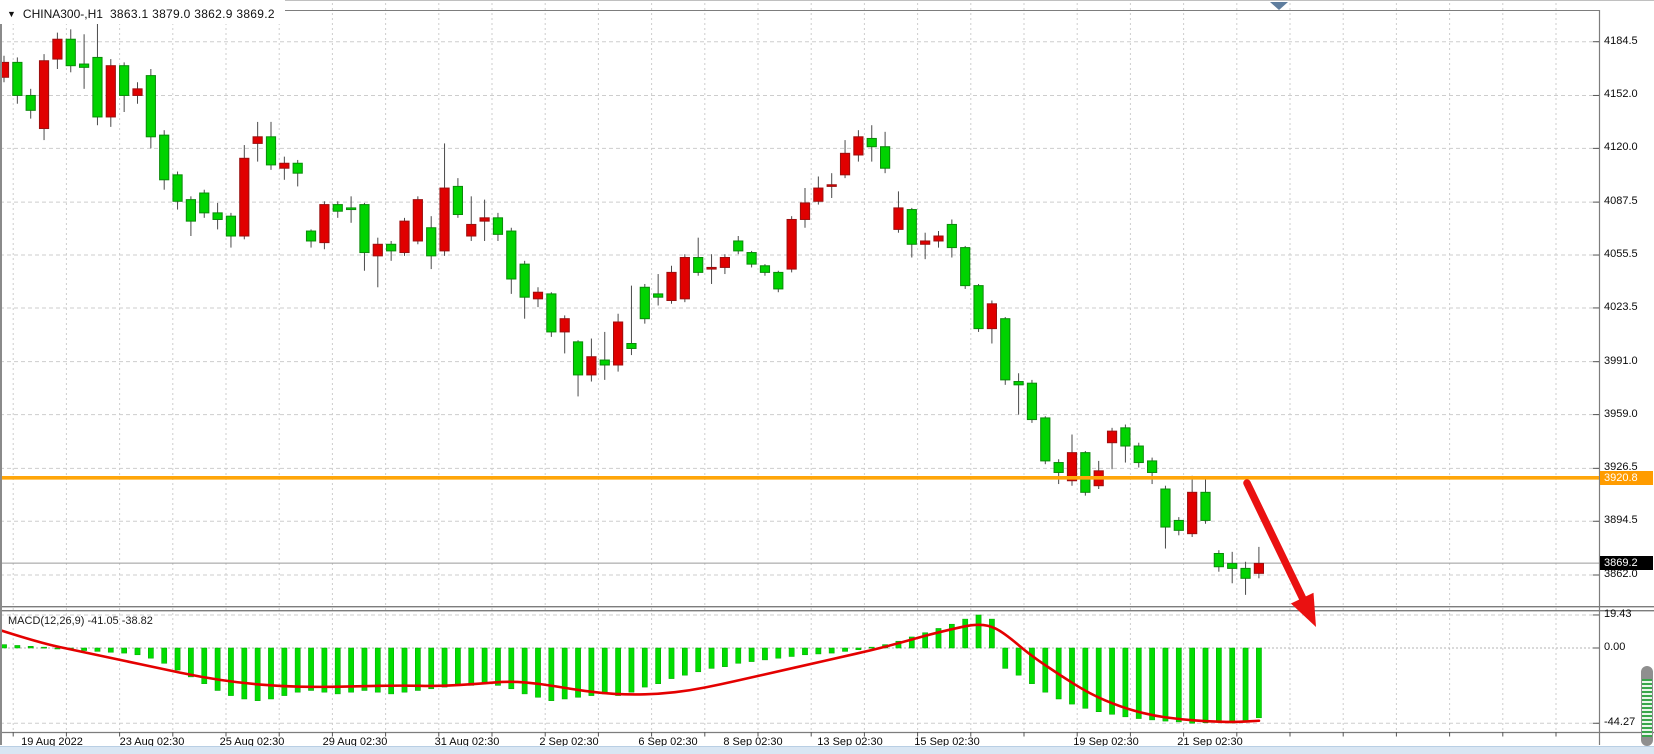 The width and height of the screenshot is (1654, 754). Describe the element at coordinates (1106, 742) in the screenshot. I see `time-axis-label: 19 Sep 02:30` at that location.